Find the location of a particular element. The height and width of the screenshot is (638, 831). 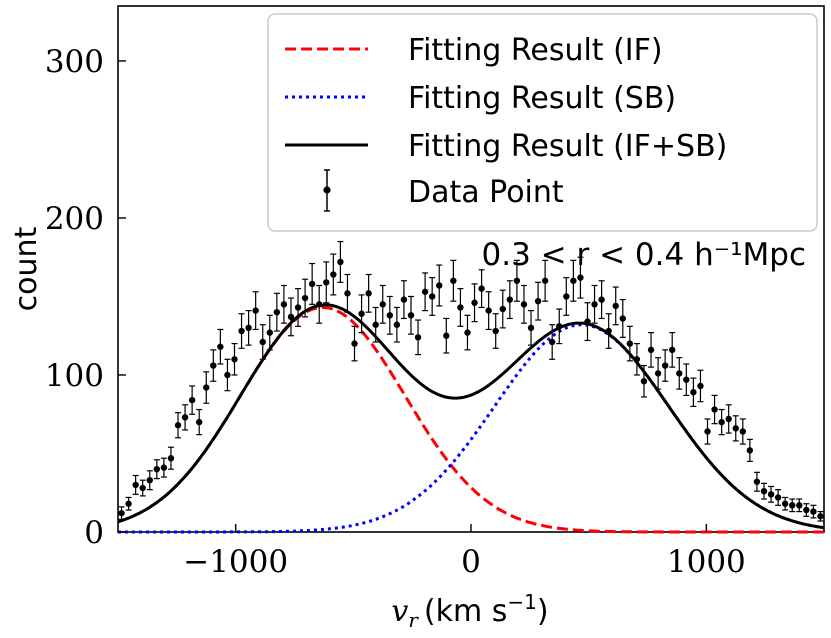

x-tick-label: −1000 is located at coordinates (235, 562).